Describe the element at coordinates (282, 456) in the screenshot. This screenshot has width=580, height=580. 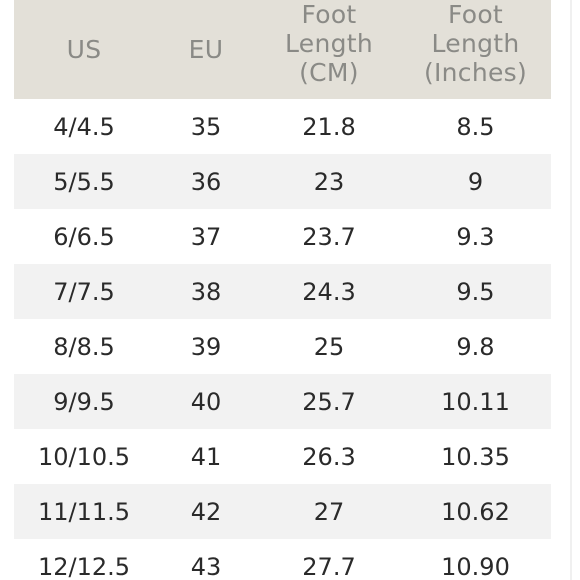
I see `table-row: 10/10.5 41 26.3 10.35` at that location.